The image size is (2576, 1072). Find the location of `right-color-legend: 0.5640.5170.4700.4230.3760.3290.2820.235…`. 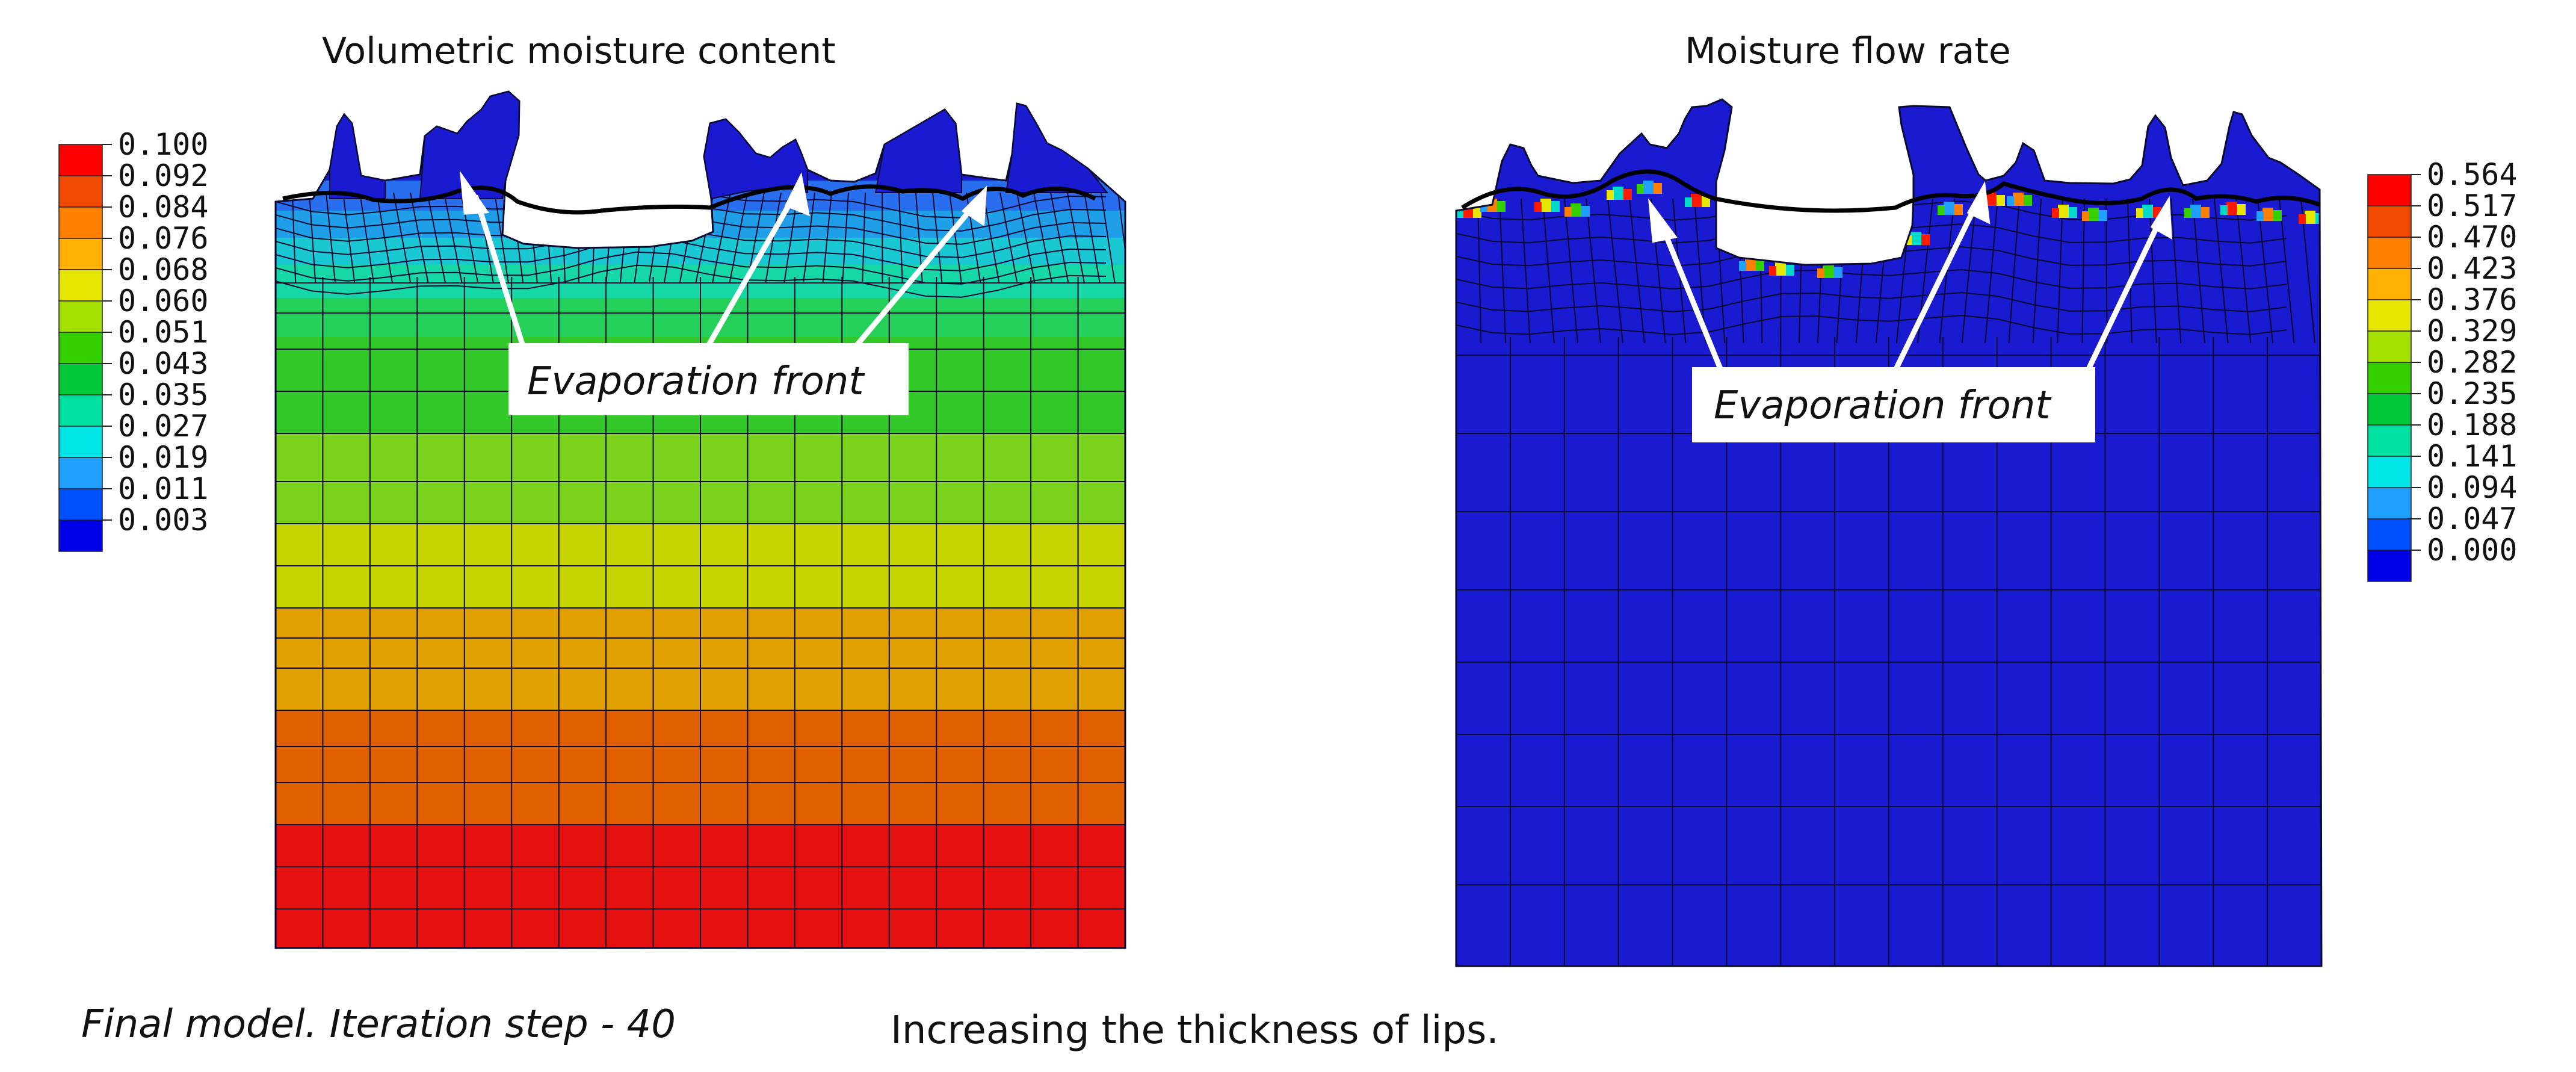

right-color-legend: 0.5640.5170.4700.4230.3760.3290.2820.235… is located at coordinates (2442, 369).